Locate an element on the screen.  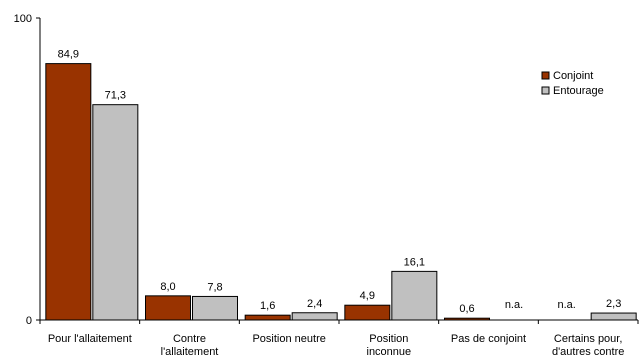
category-label-1: l'allaitement is located at coordinates (190, 352).